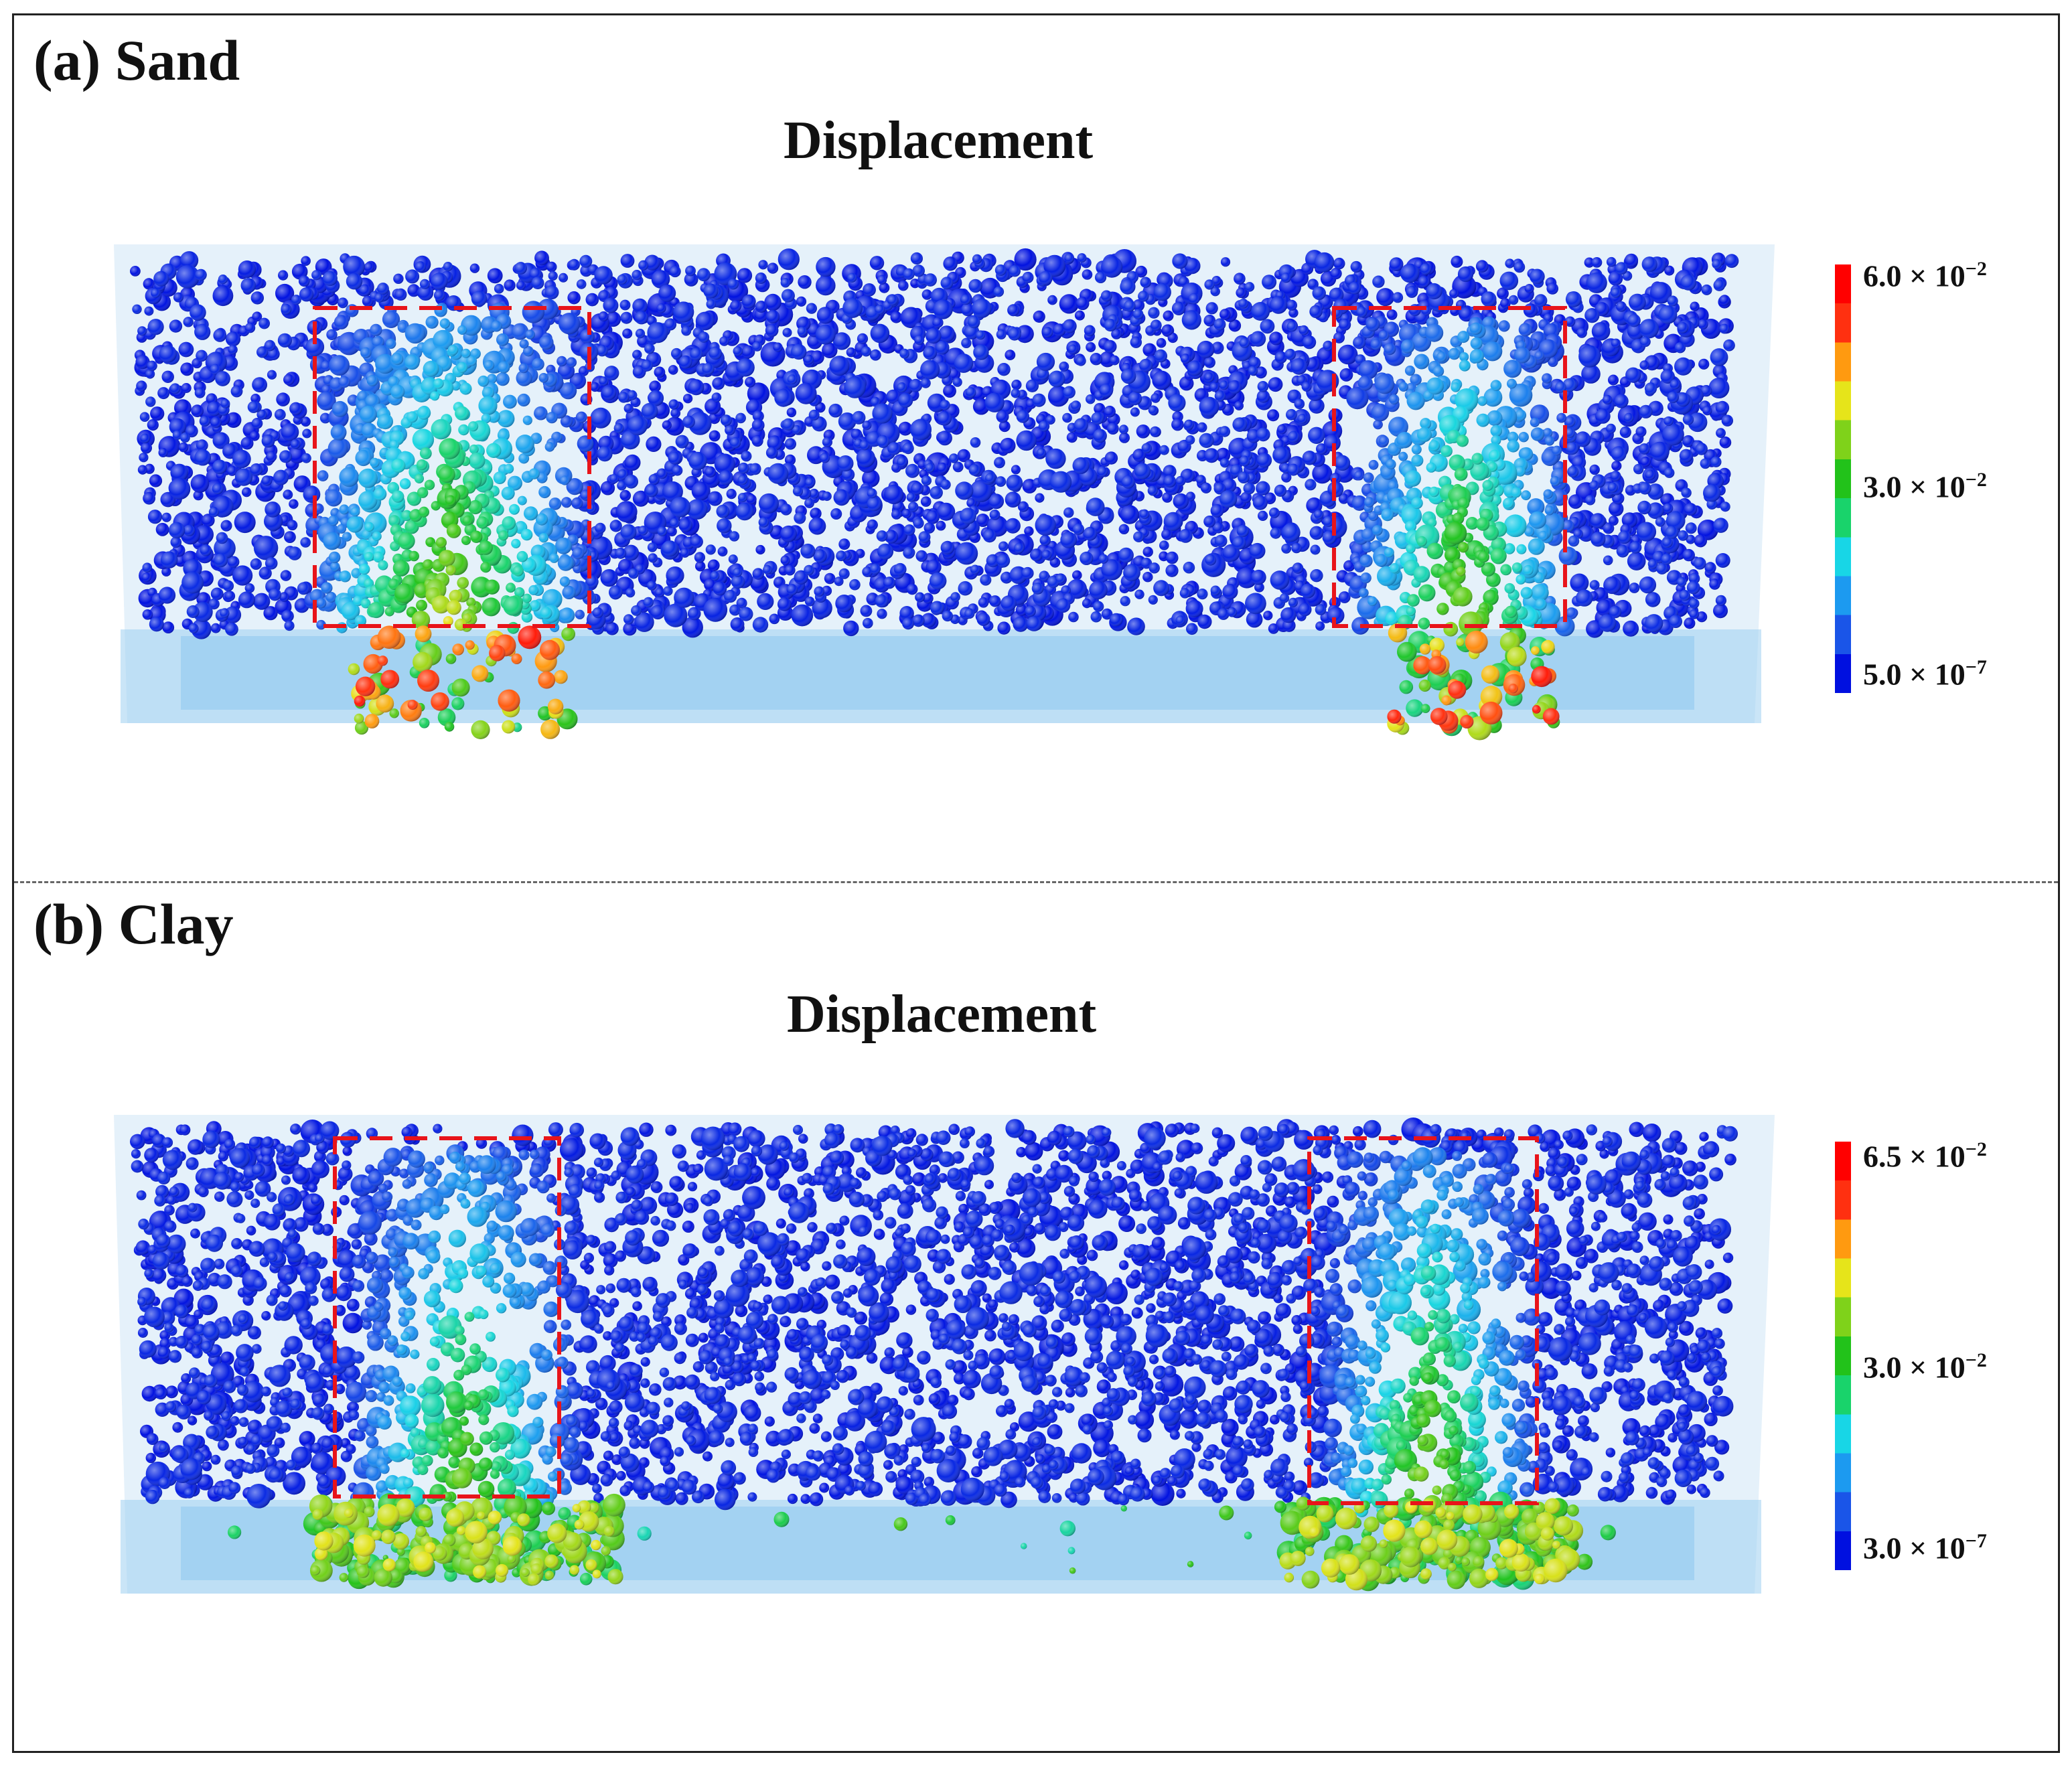  I want to click on panel-a-label: (a) Sand, so click(136, 60).